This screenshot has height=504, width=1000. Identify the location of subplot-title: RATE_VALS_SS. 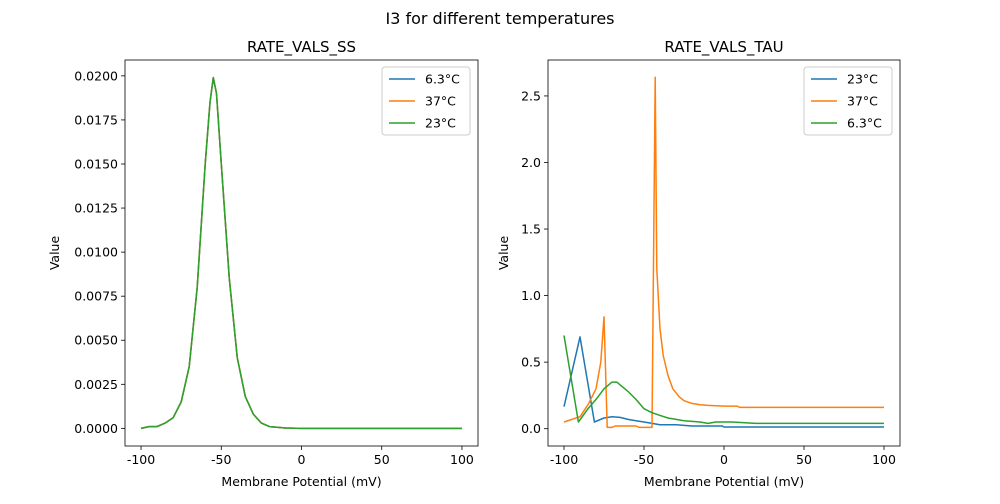
(301, 47).